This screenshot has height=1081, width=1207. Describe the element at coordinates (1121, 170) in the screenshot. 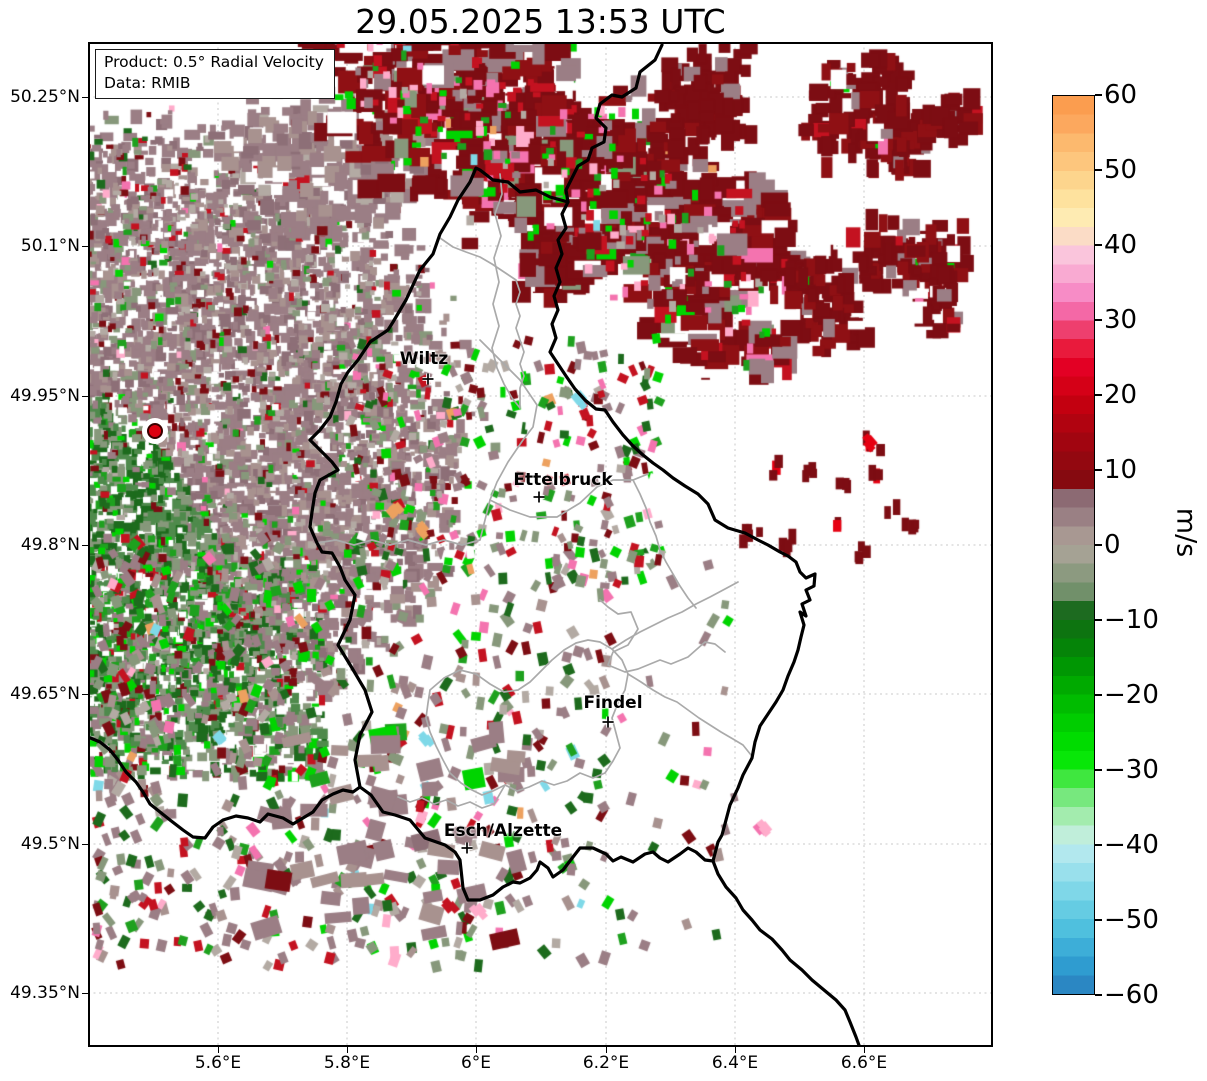

I see `colorbar-tick-label: 50` at that location.